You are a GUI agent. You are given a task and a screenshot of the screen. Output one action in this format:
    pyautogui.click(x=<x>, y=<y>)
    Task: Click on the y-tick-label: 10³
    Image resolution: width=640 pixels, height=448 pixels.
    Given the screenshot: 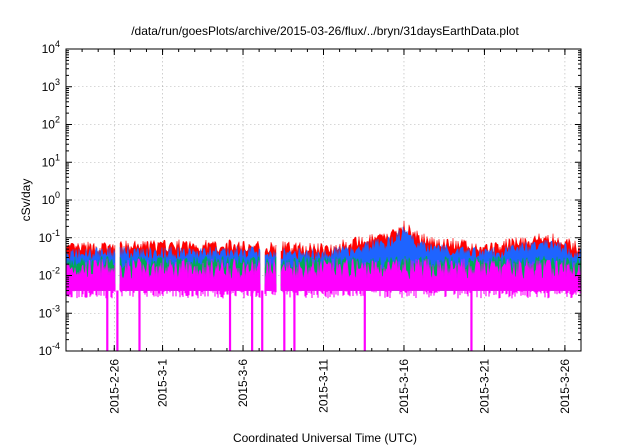 What is the action you would take?
    pyautogui.click(x=51, y=85)
    